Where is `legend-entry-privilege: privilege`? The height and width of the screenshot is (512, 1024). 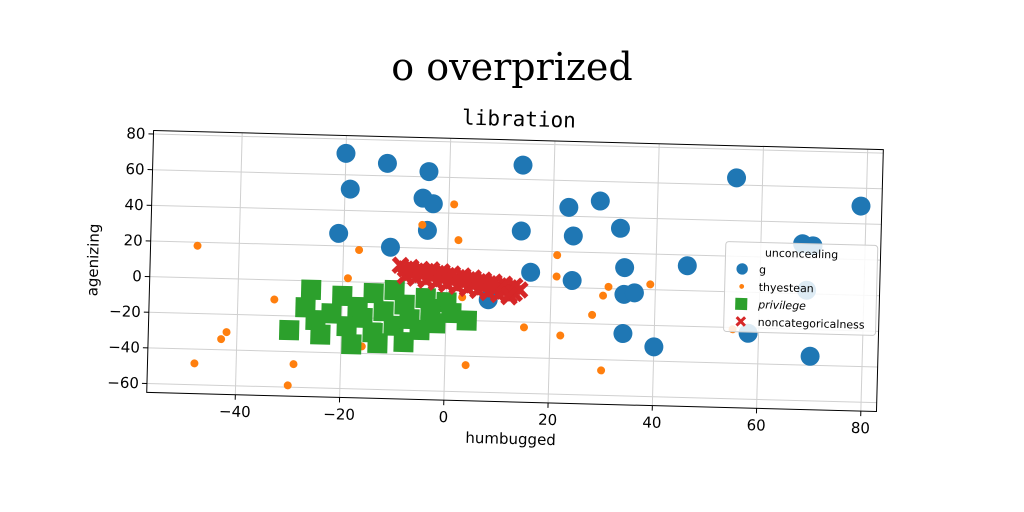
legend-entry-privilege: privilege is located at coordinates (781, 305).